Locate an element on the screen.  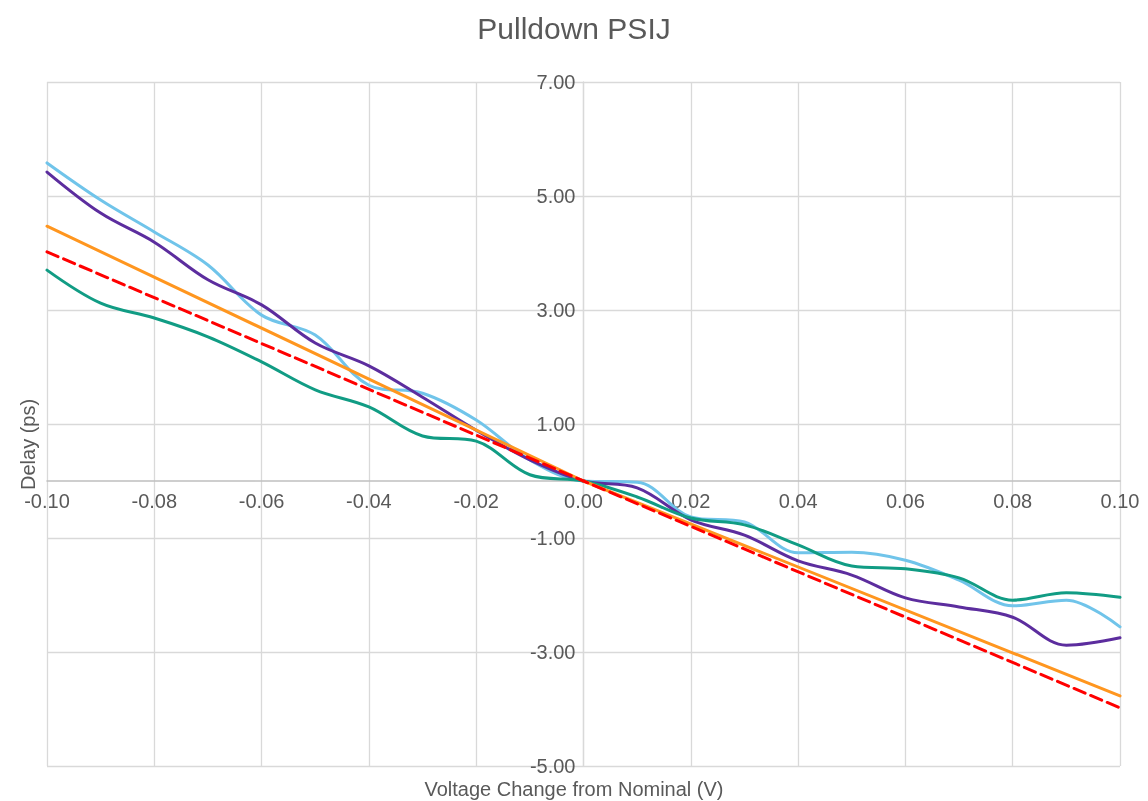
x-tick-label: 0.10 is located at coordinates (1120, 501).